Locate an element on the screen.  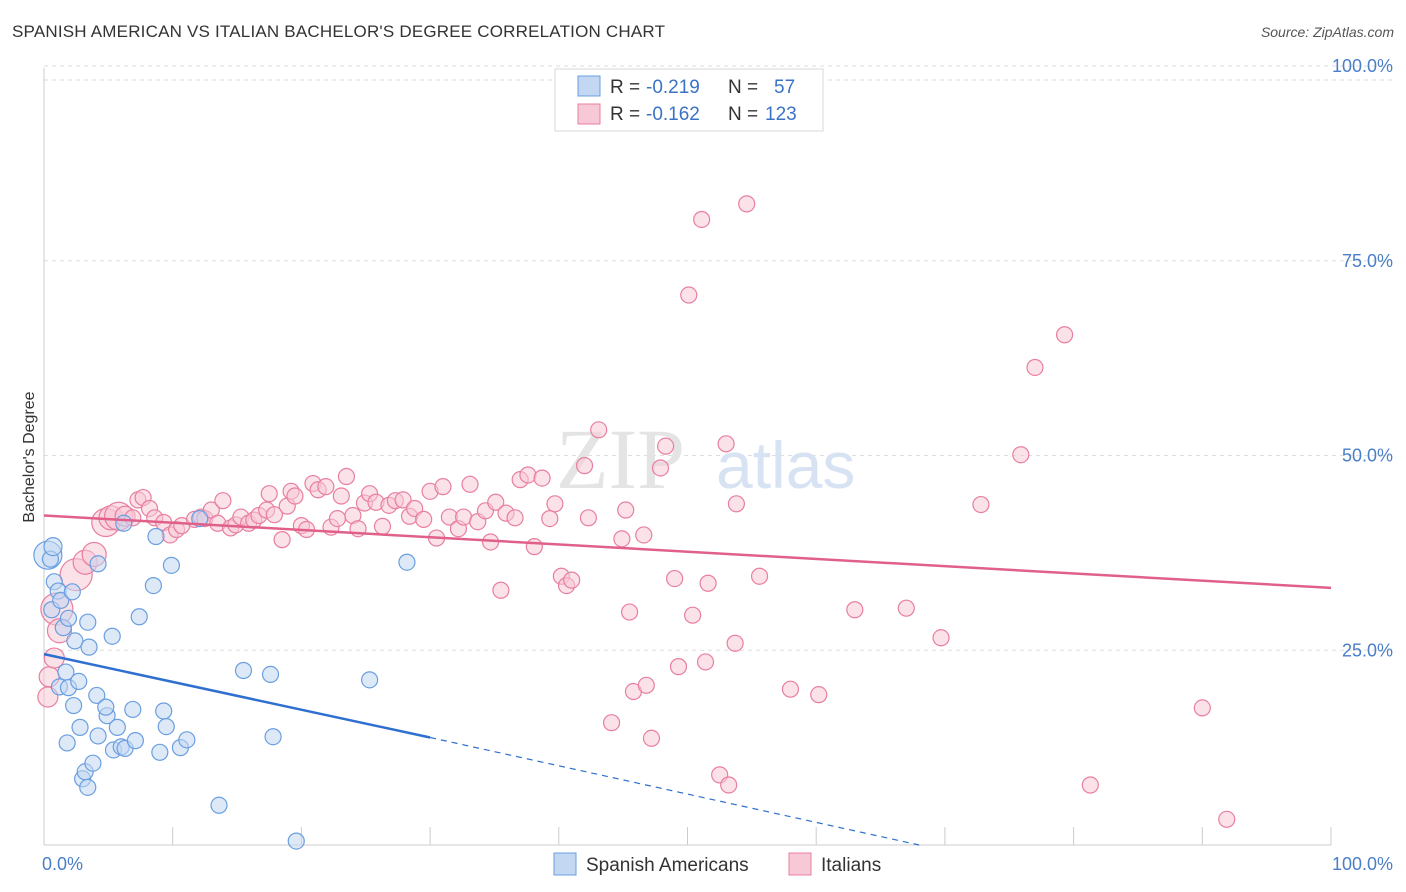
bottom-legend-swatch-blue is located at coordinates (565, 864).